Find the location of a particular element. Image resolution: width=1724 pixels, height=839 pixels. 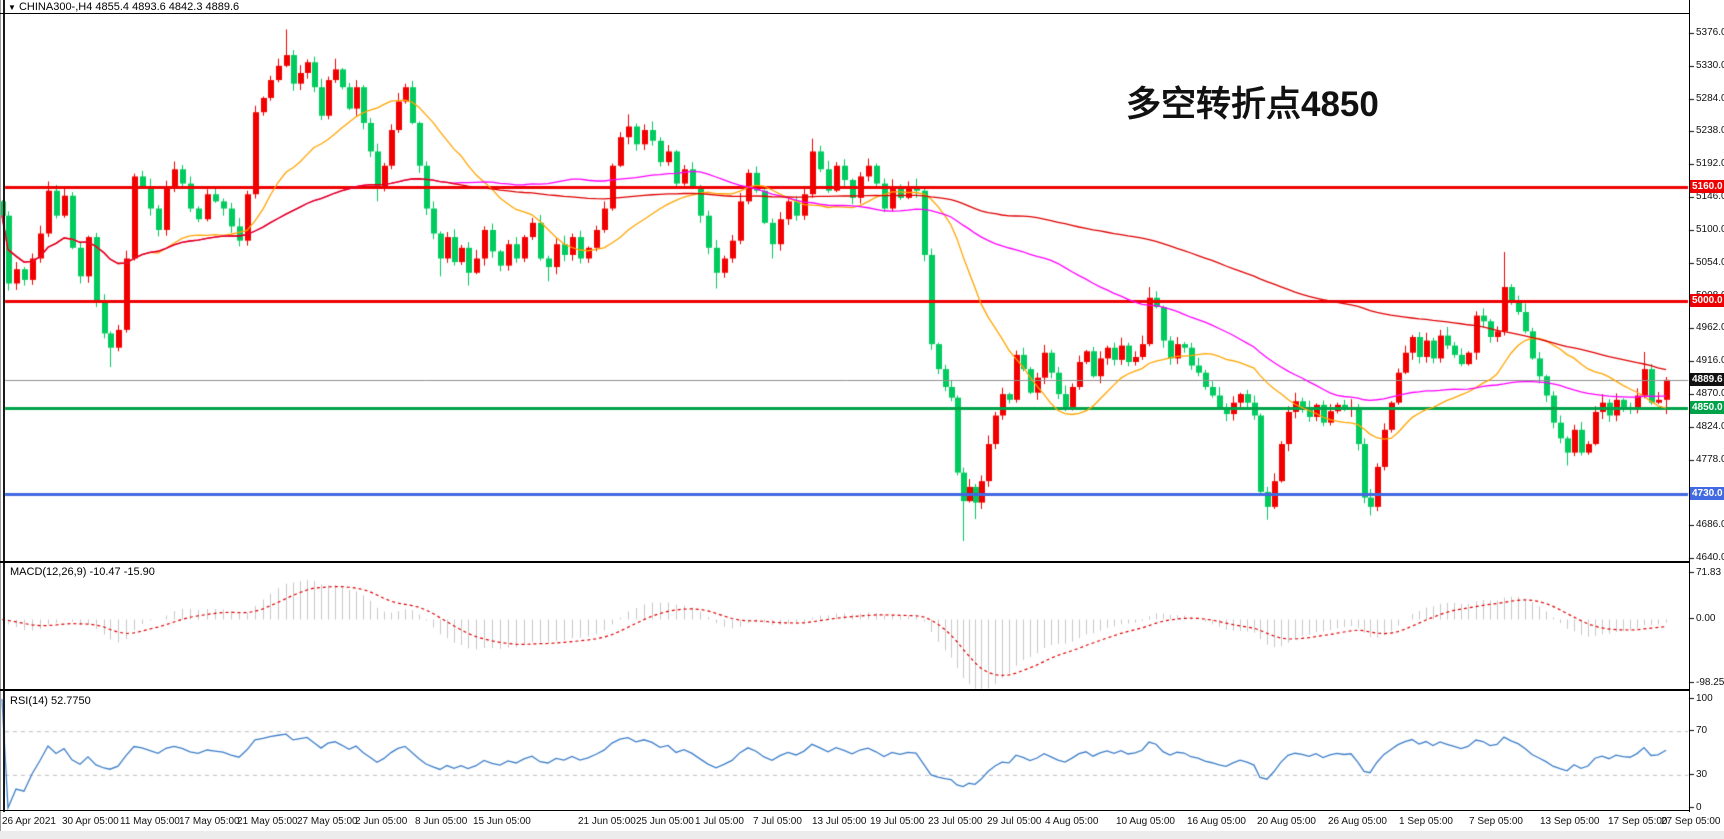

chart-left-border is located at coordinates (4, 406).